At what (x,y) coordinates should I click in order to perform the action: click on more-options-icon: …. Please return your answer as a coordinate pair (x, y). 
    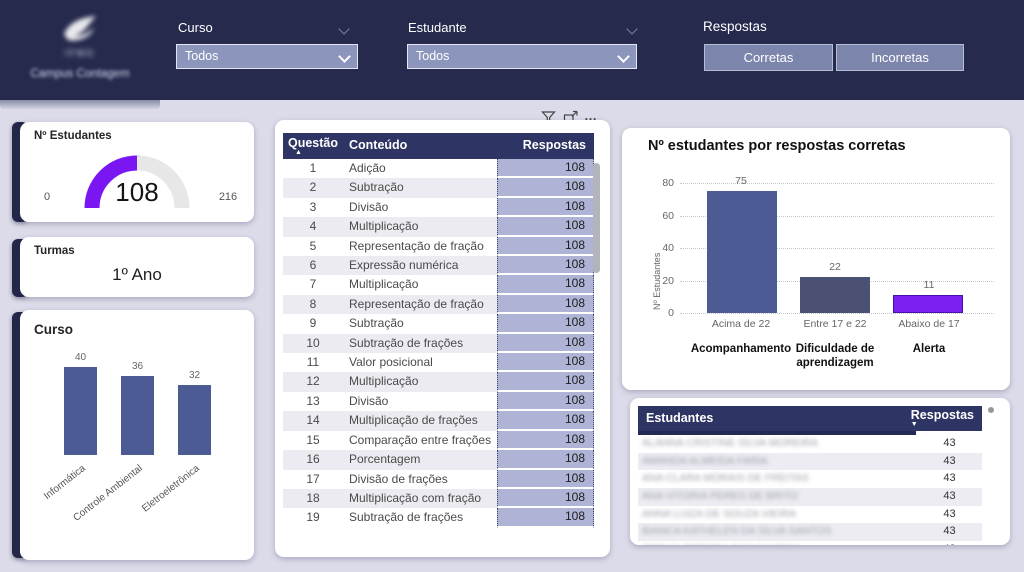
    Looking at the image, I should click on (591, 115).